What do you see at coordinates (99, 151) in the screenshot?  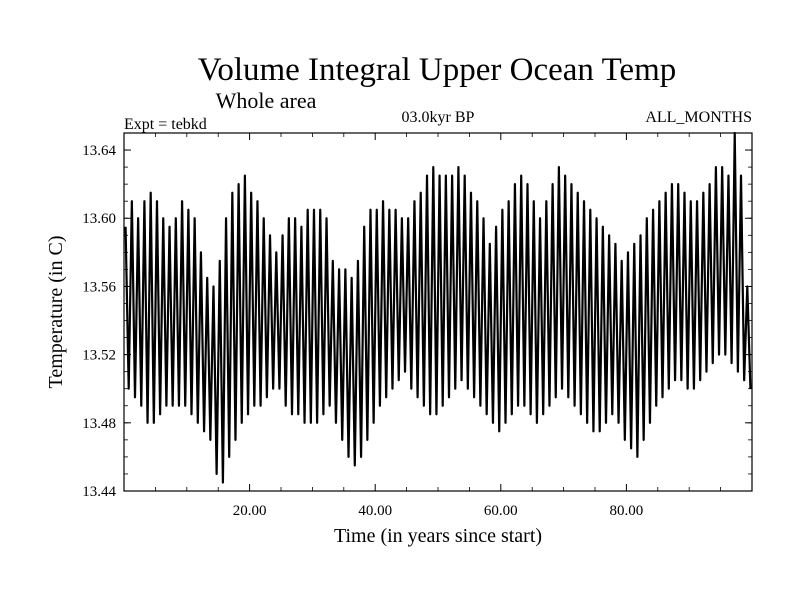 I see `y-tick-label: 13.64` at bounding box center [99, 151].